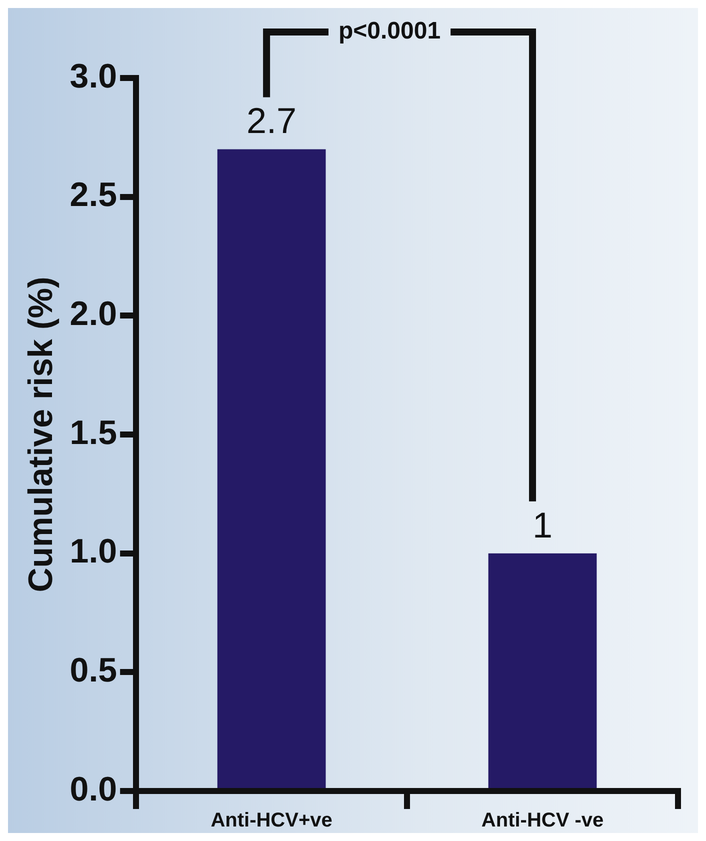  I want to click on y-axis-title: Cumulative risk (%), so click(41, 434).